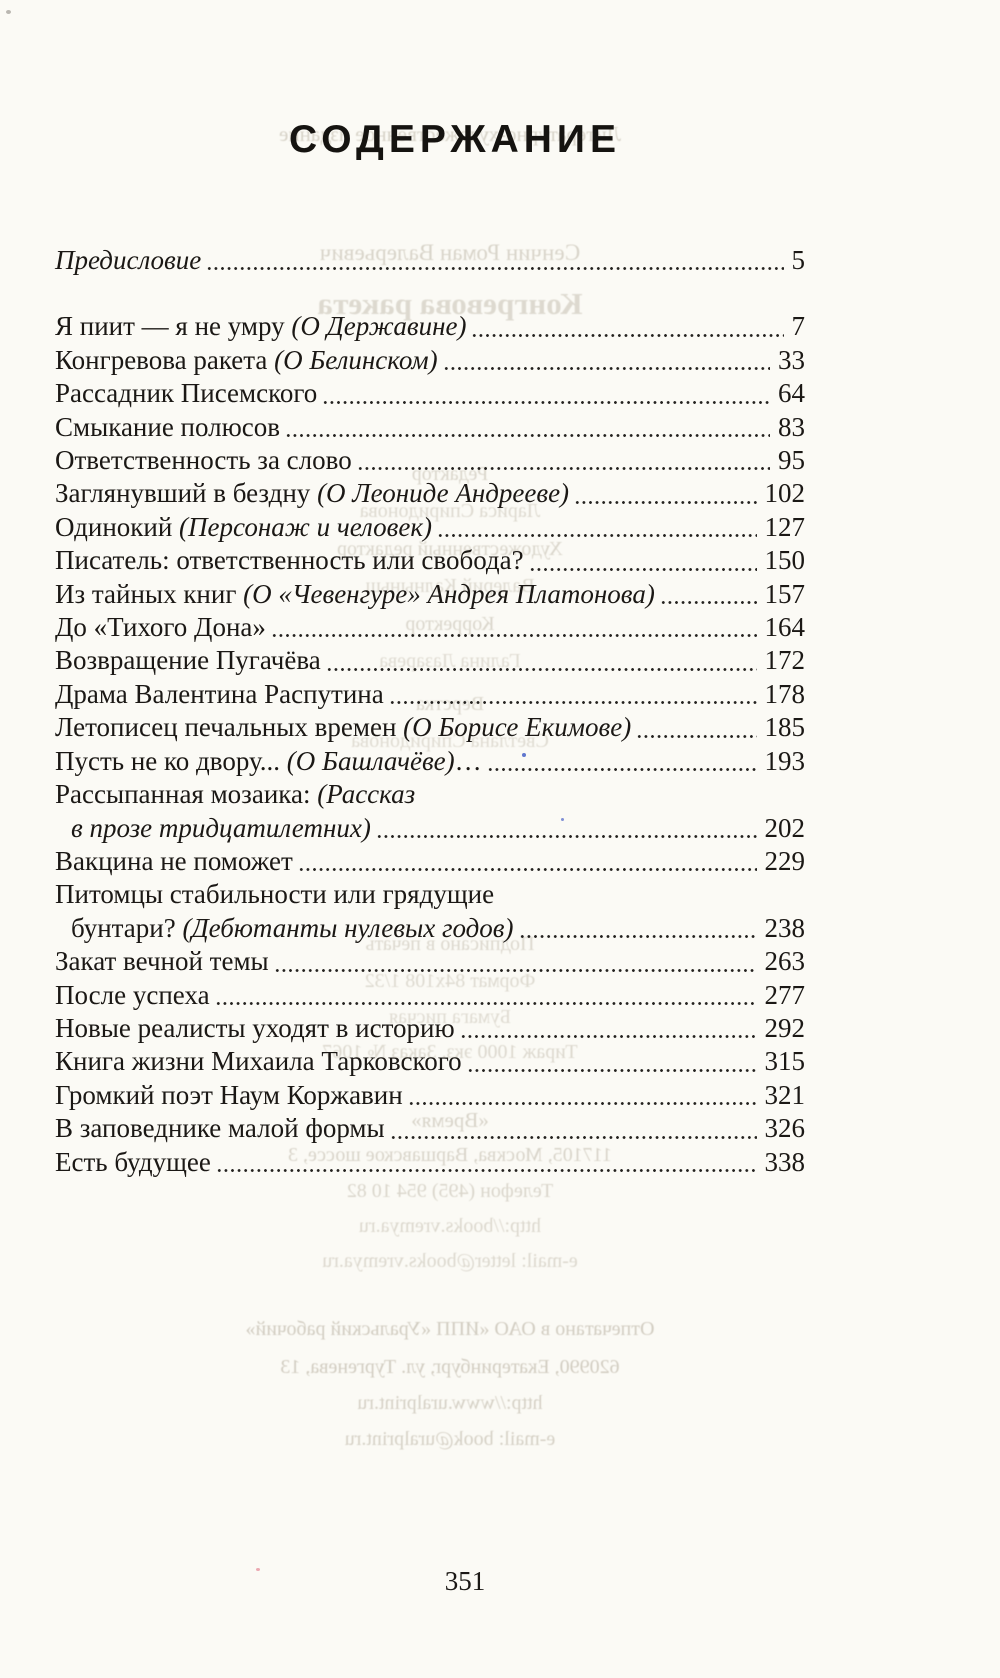 Image resolution: width=1000 pixels, height=1678 pixels. I want to click on toc-title-segment: Вакцина не поможет, so click(174, 860).